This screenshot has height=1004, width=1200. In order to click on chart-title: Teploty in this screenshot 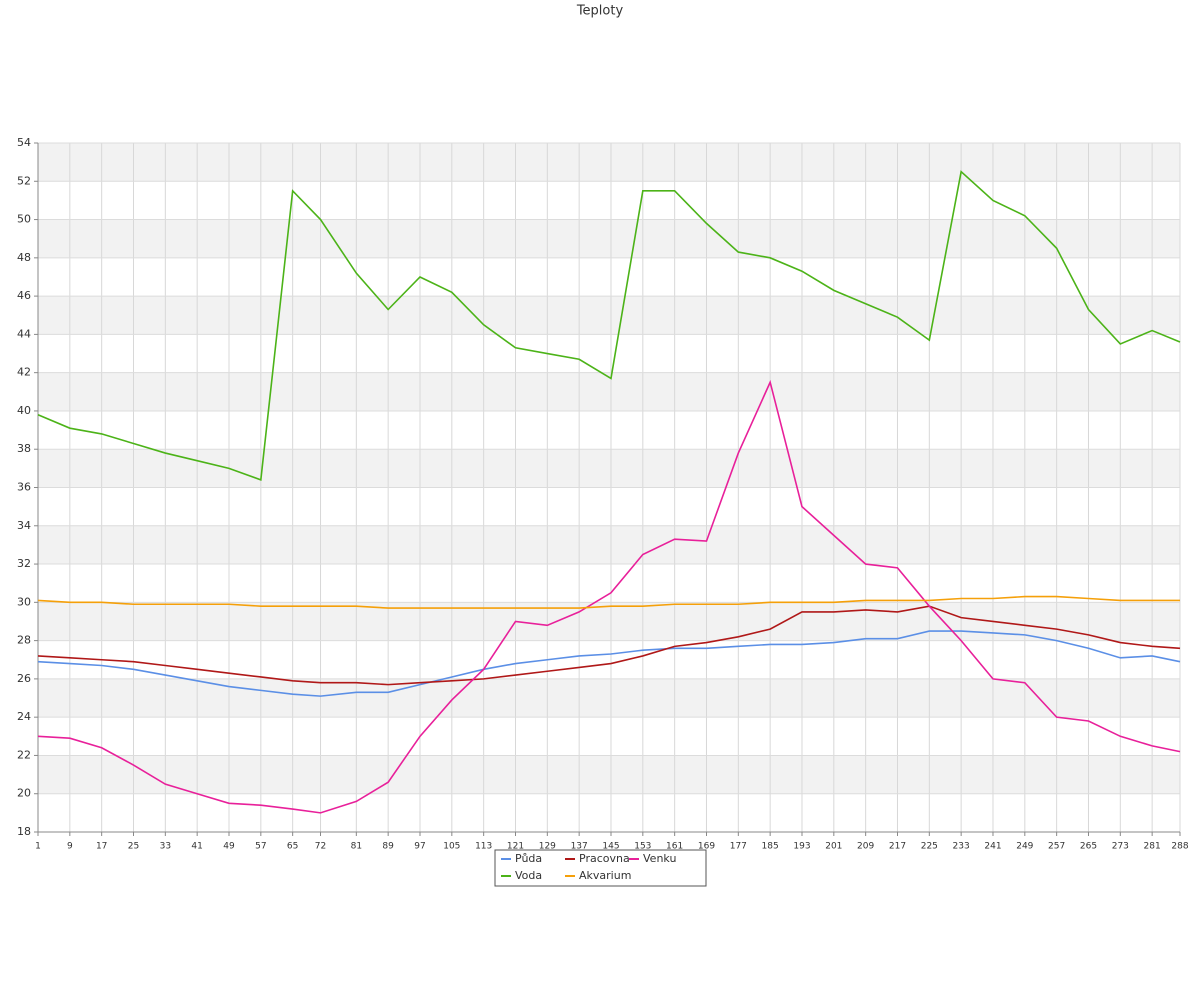, I will do `click(600, 11)`.